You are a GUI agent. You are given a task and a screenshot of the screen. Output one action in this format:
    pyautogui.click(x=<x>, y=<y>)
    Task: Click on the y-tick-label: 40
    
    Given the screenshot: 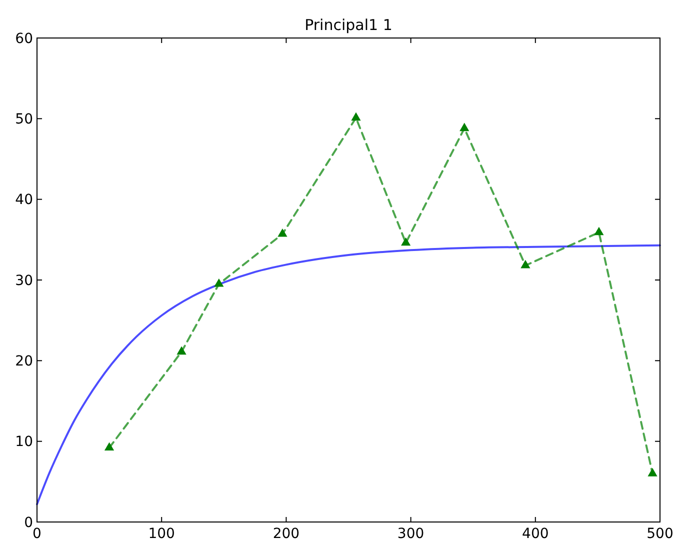 What is the action you would take?
    pyautogui.click(x=24, y=200)
    